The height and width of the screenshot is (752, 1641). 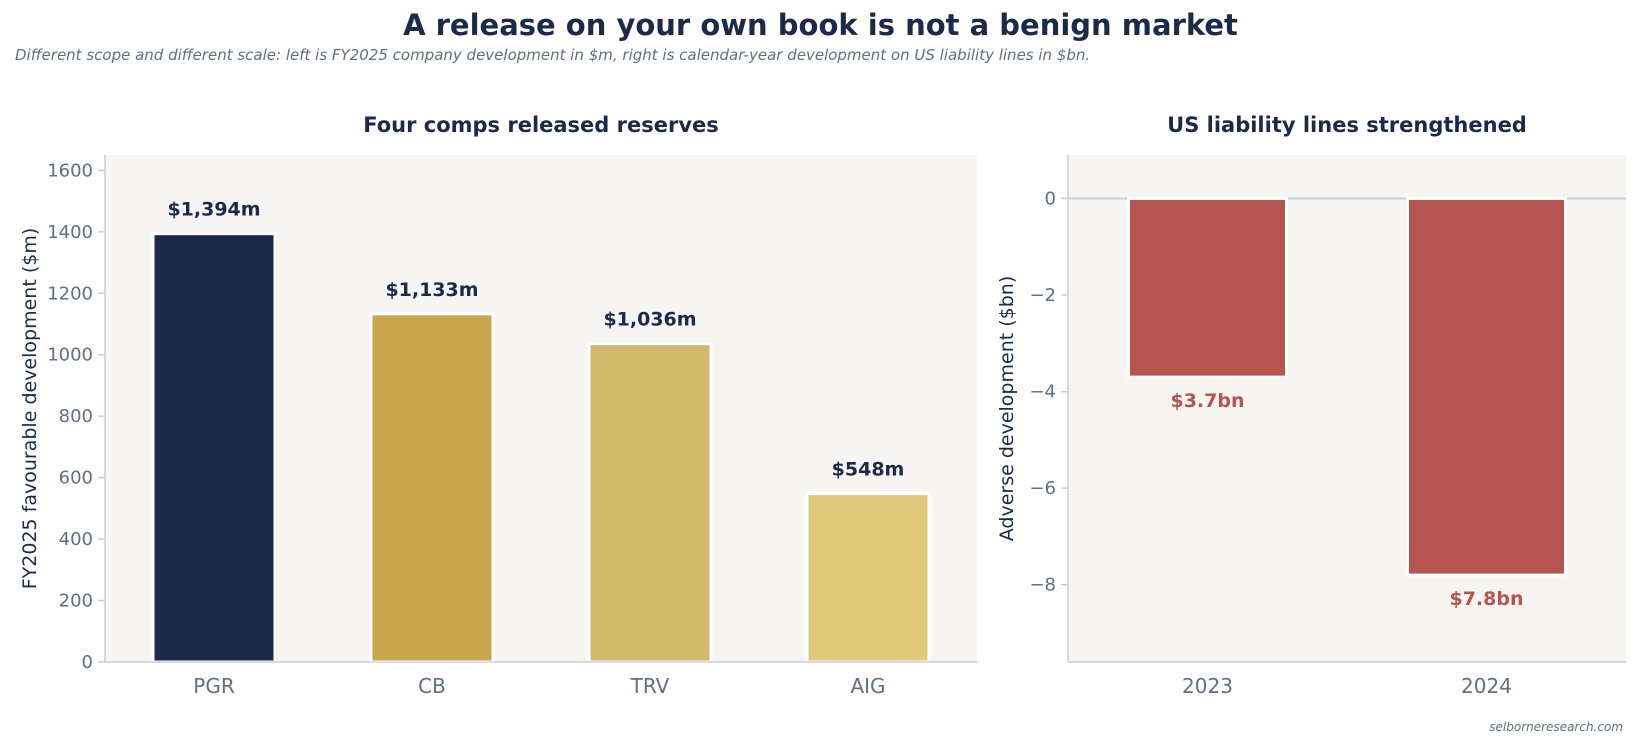 What do you see at coordinates (1486, 686) in the screenshot?
I see `category-label-2024: 2024` at bounding box center [1486, 686].